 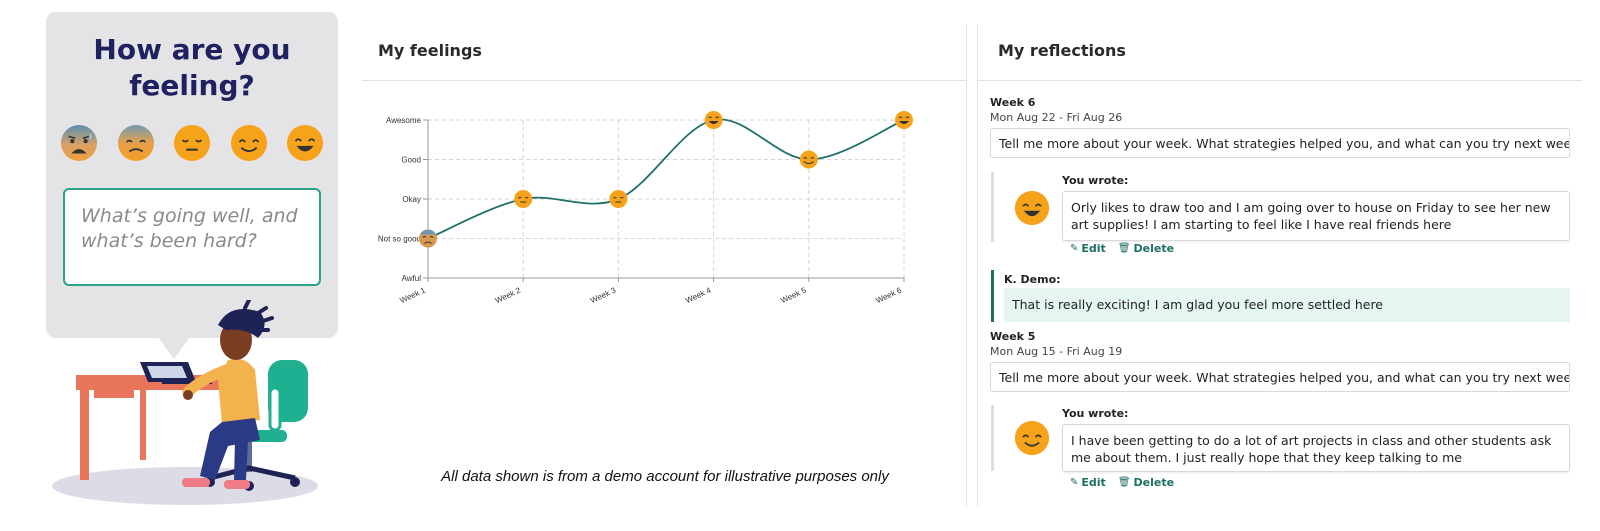 I want to click on week-label: Week 5, so click(x=1013, y=336).